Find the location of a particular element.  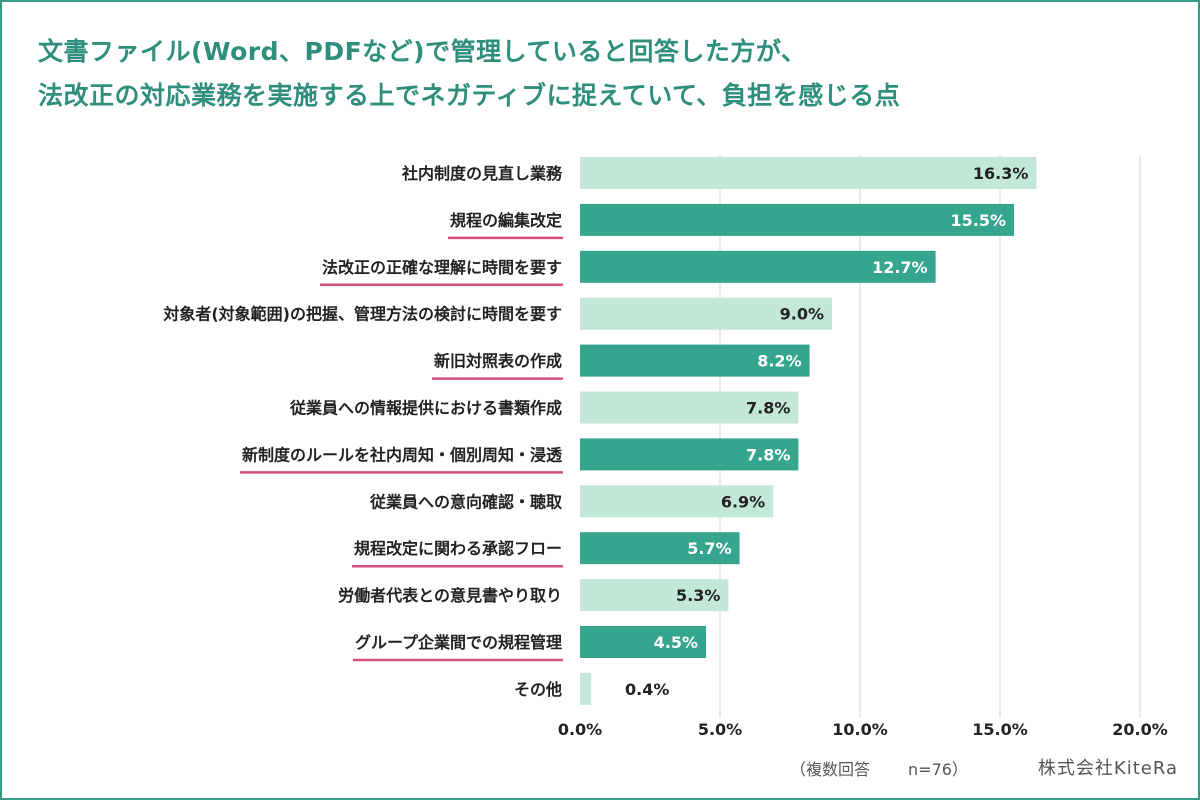

footnote-sample-size: n=76） is located at coordinates (938, 769).